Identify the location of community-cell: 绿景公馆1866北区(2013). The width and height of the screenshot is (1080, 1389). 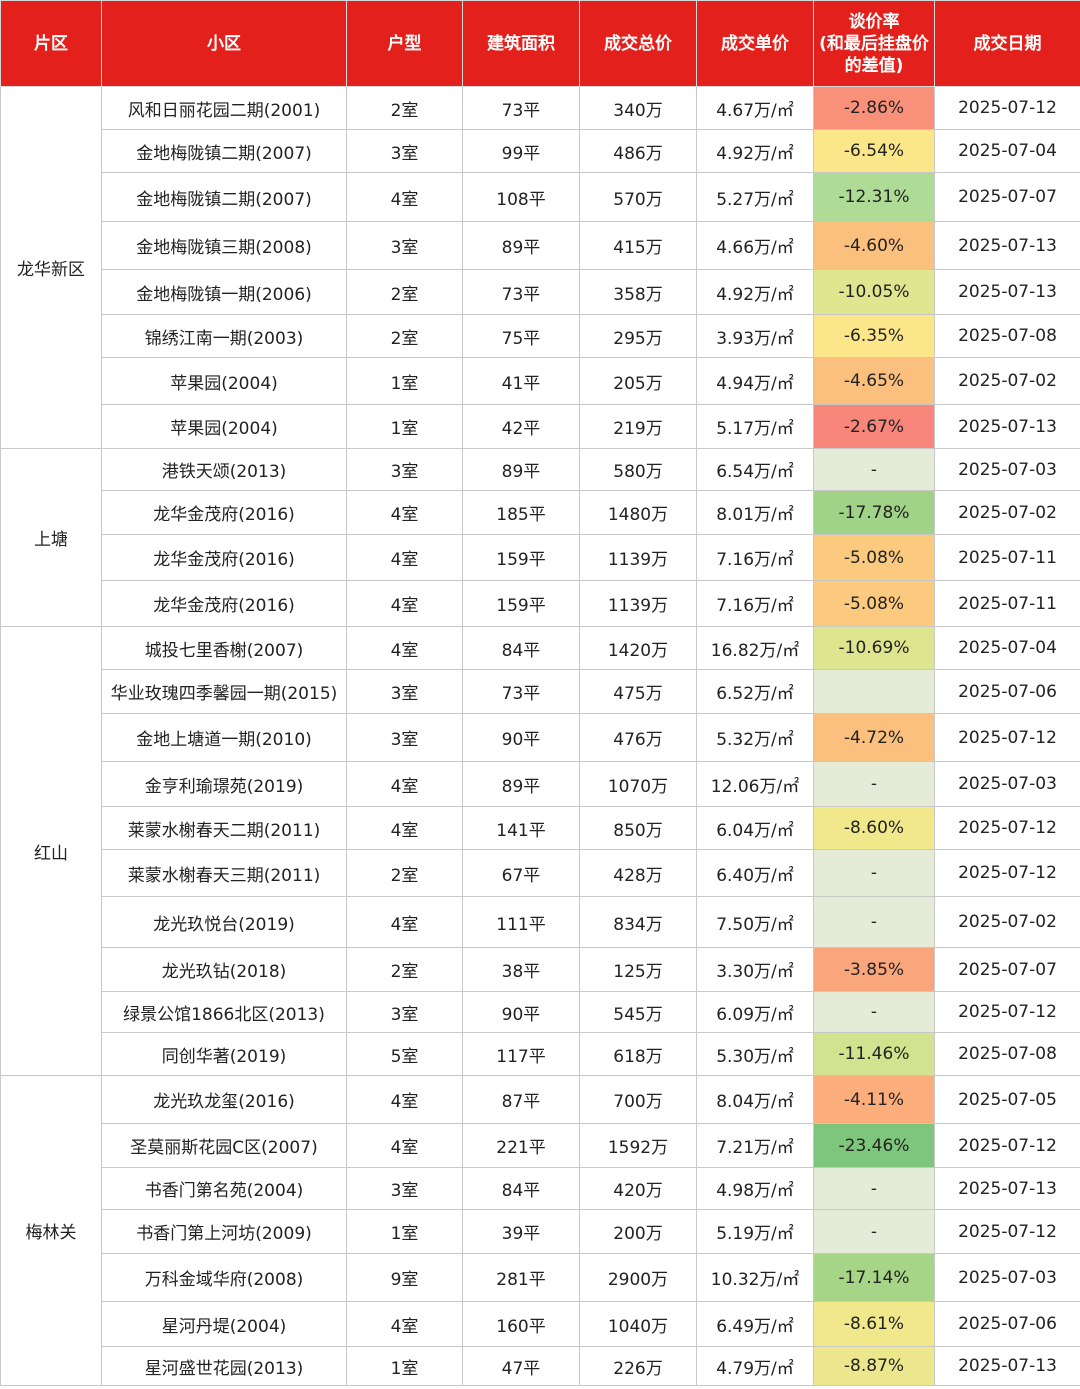
(224, 1012).